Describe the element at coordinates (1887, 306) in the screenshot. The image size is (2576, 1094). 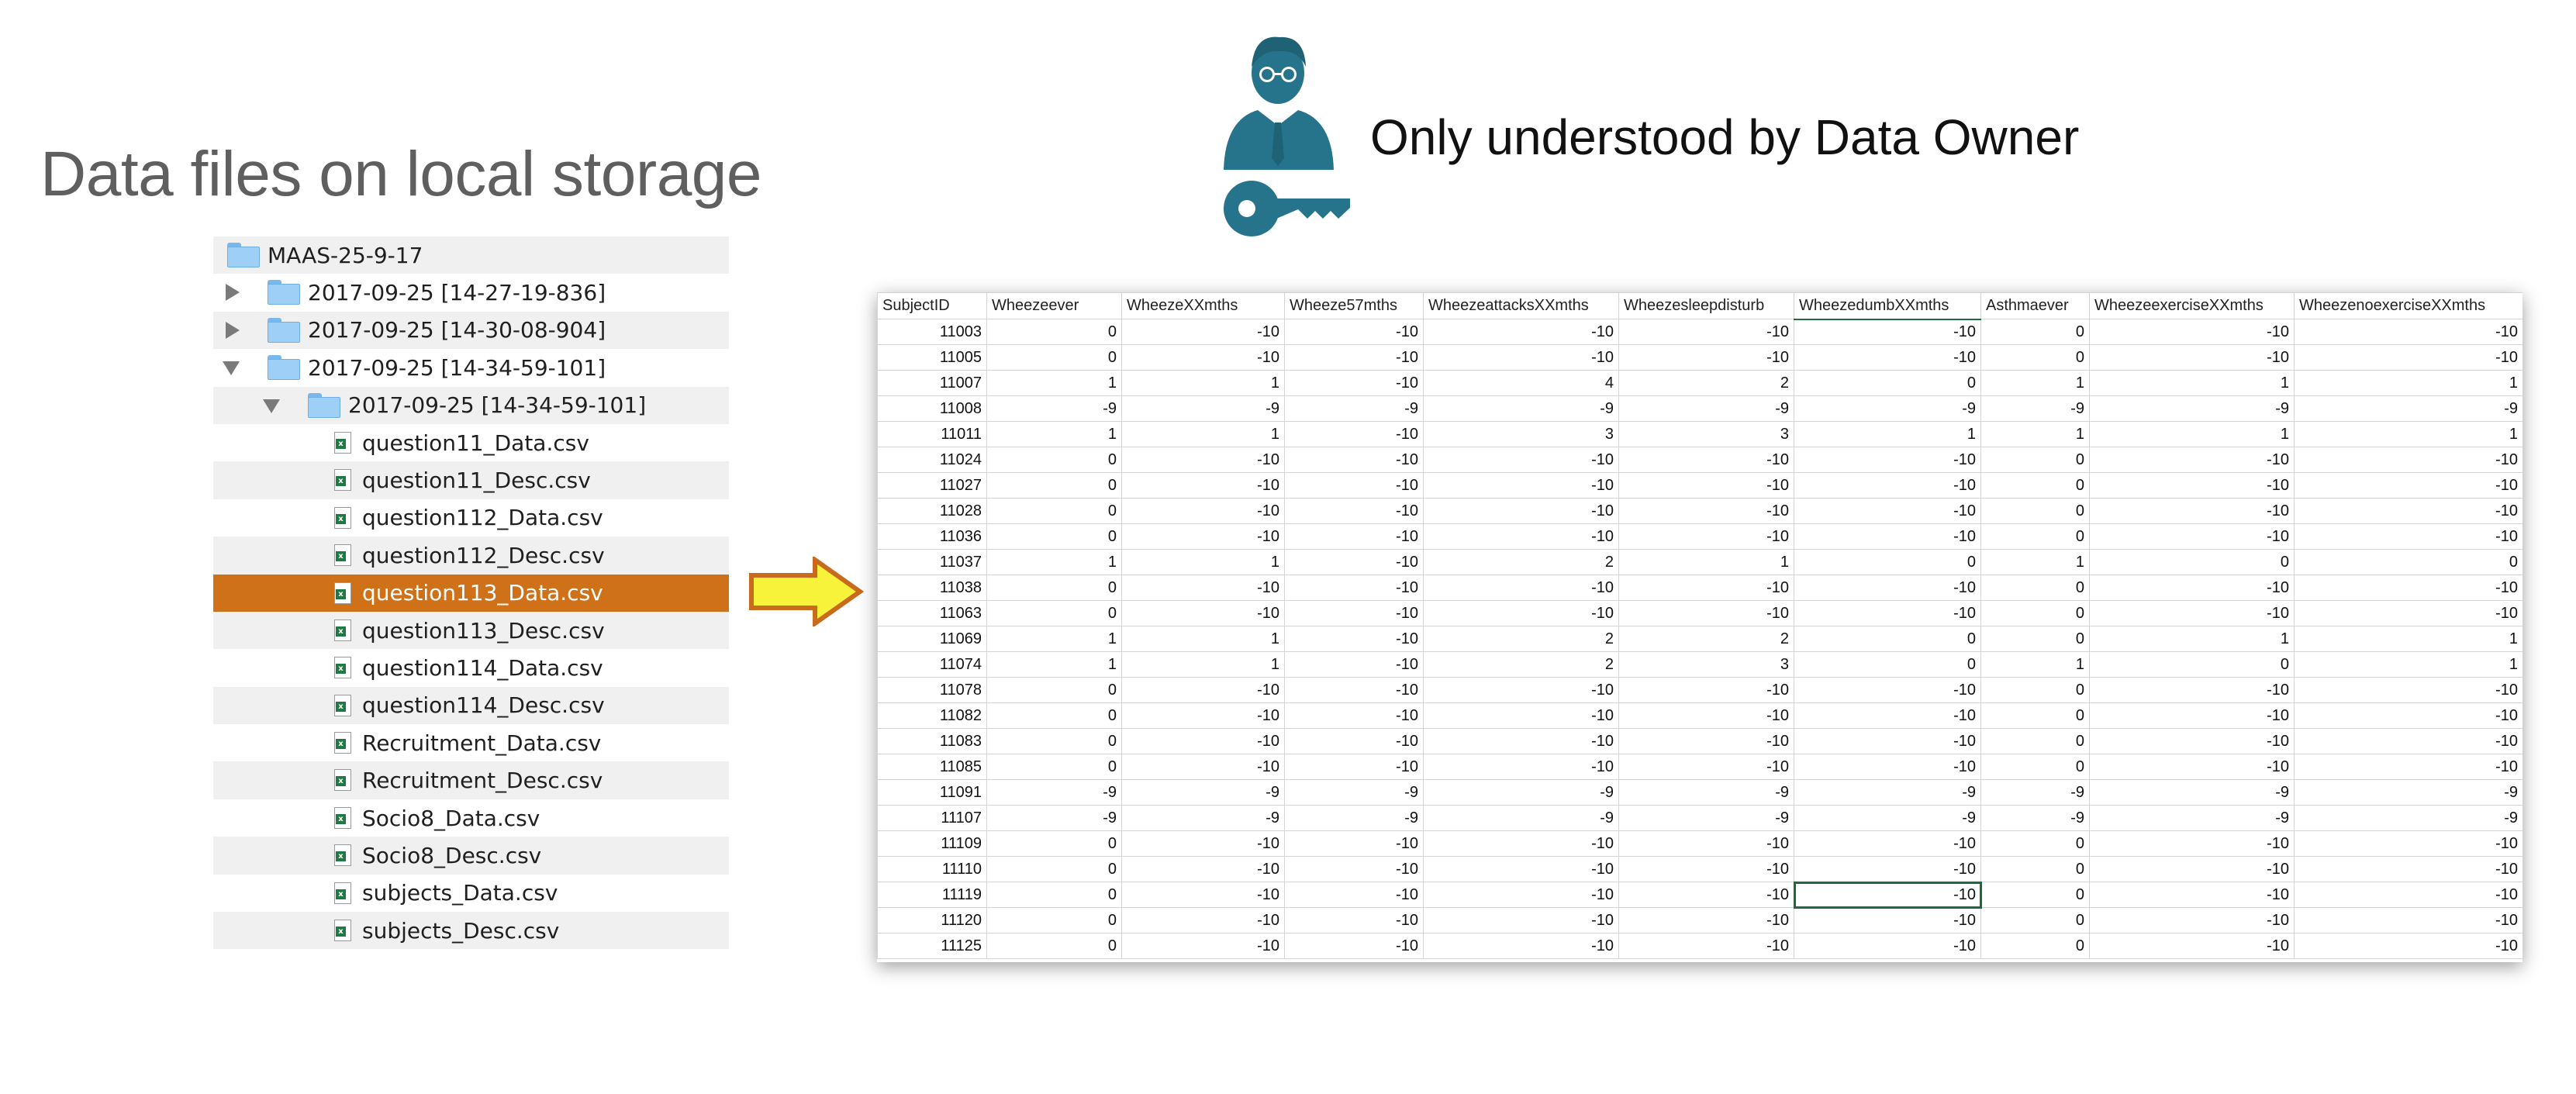
I see `column-header: WheezedumbXXmths` at that location.